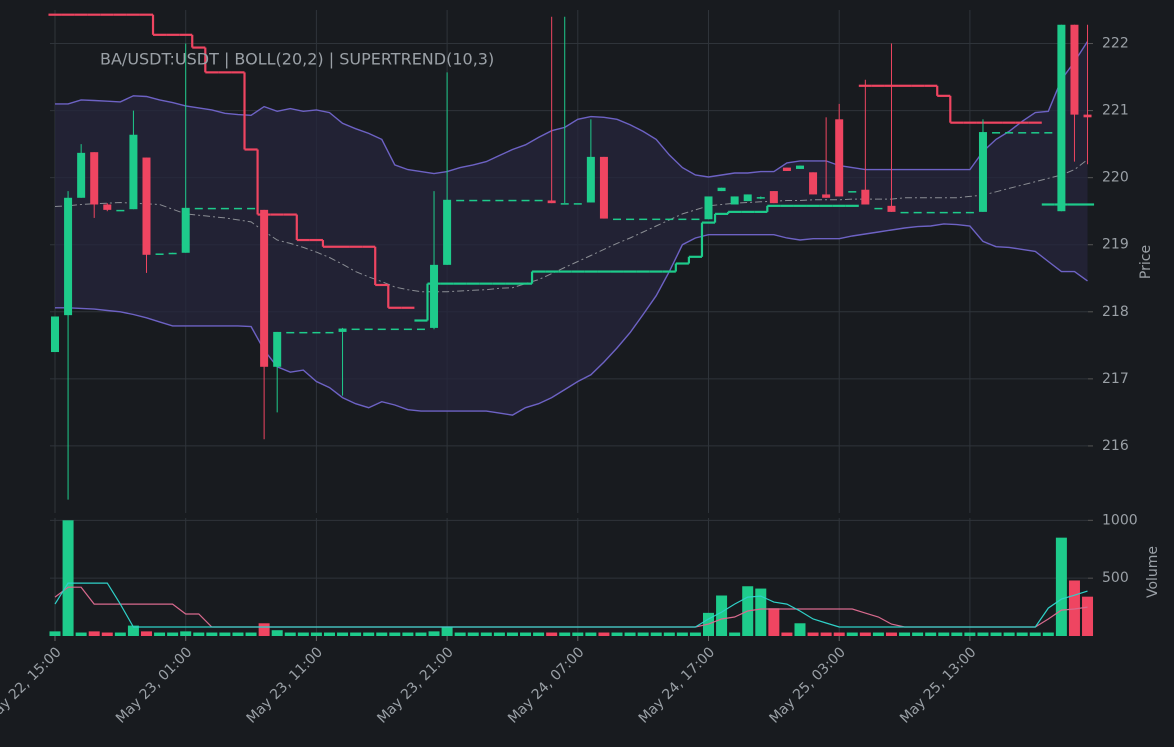 Image resolution: width=1174 pixels, height=747 pixels. Describe the element at coordinates (1146, 262) in the screenshot. I see `y-axis-label: Price` at that location.